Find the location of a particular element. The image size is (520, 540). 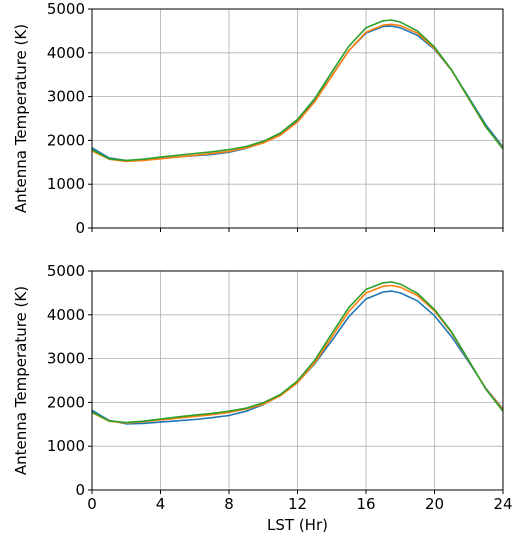

x-tick-label: 16 is located at coordinates (365, 504).